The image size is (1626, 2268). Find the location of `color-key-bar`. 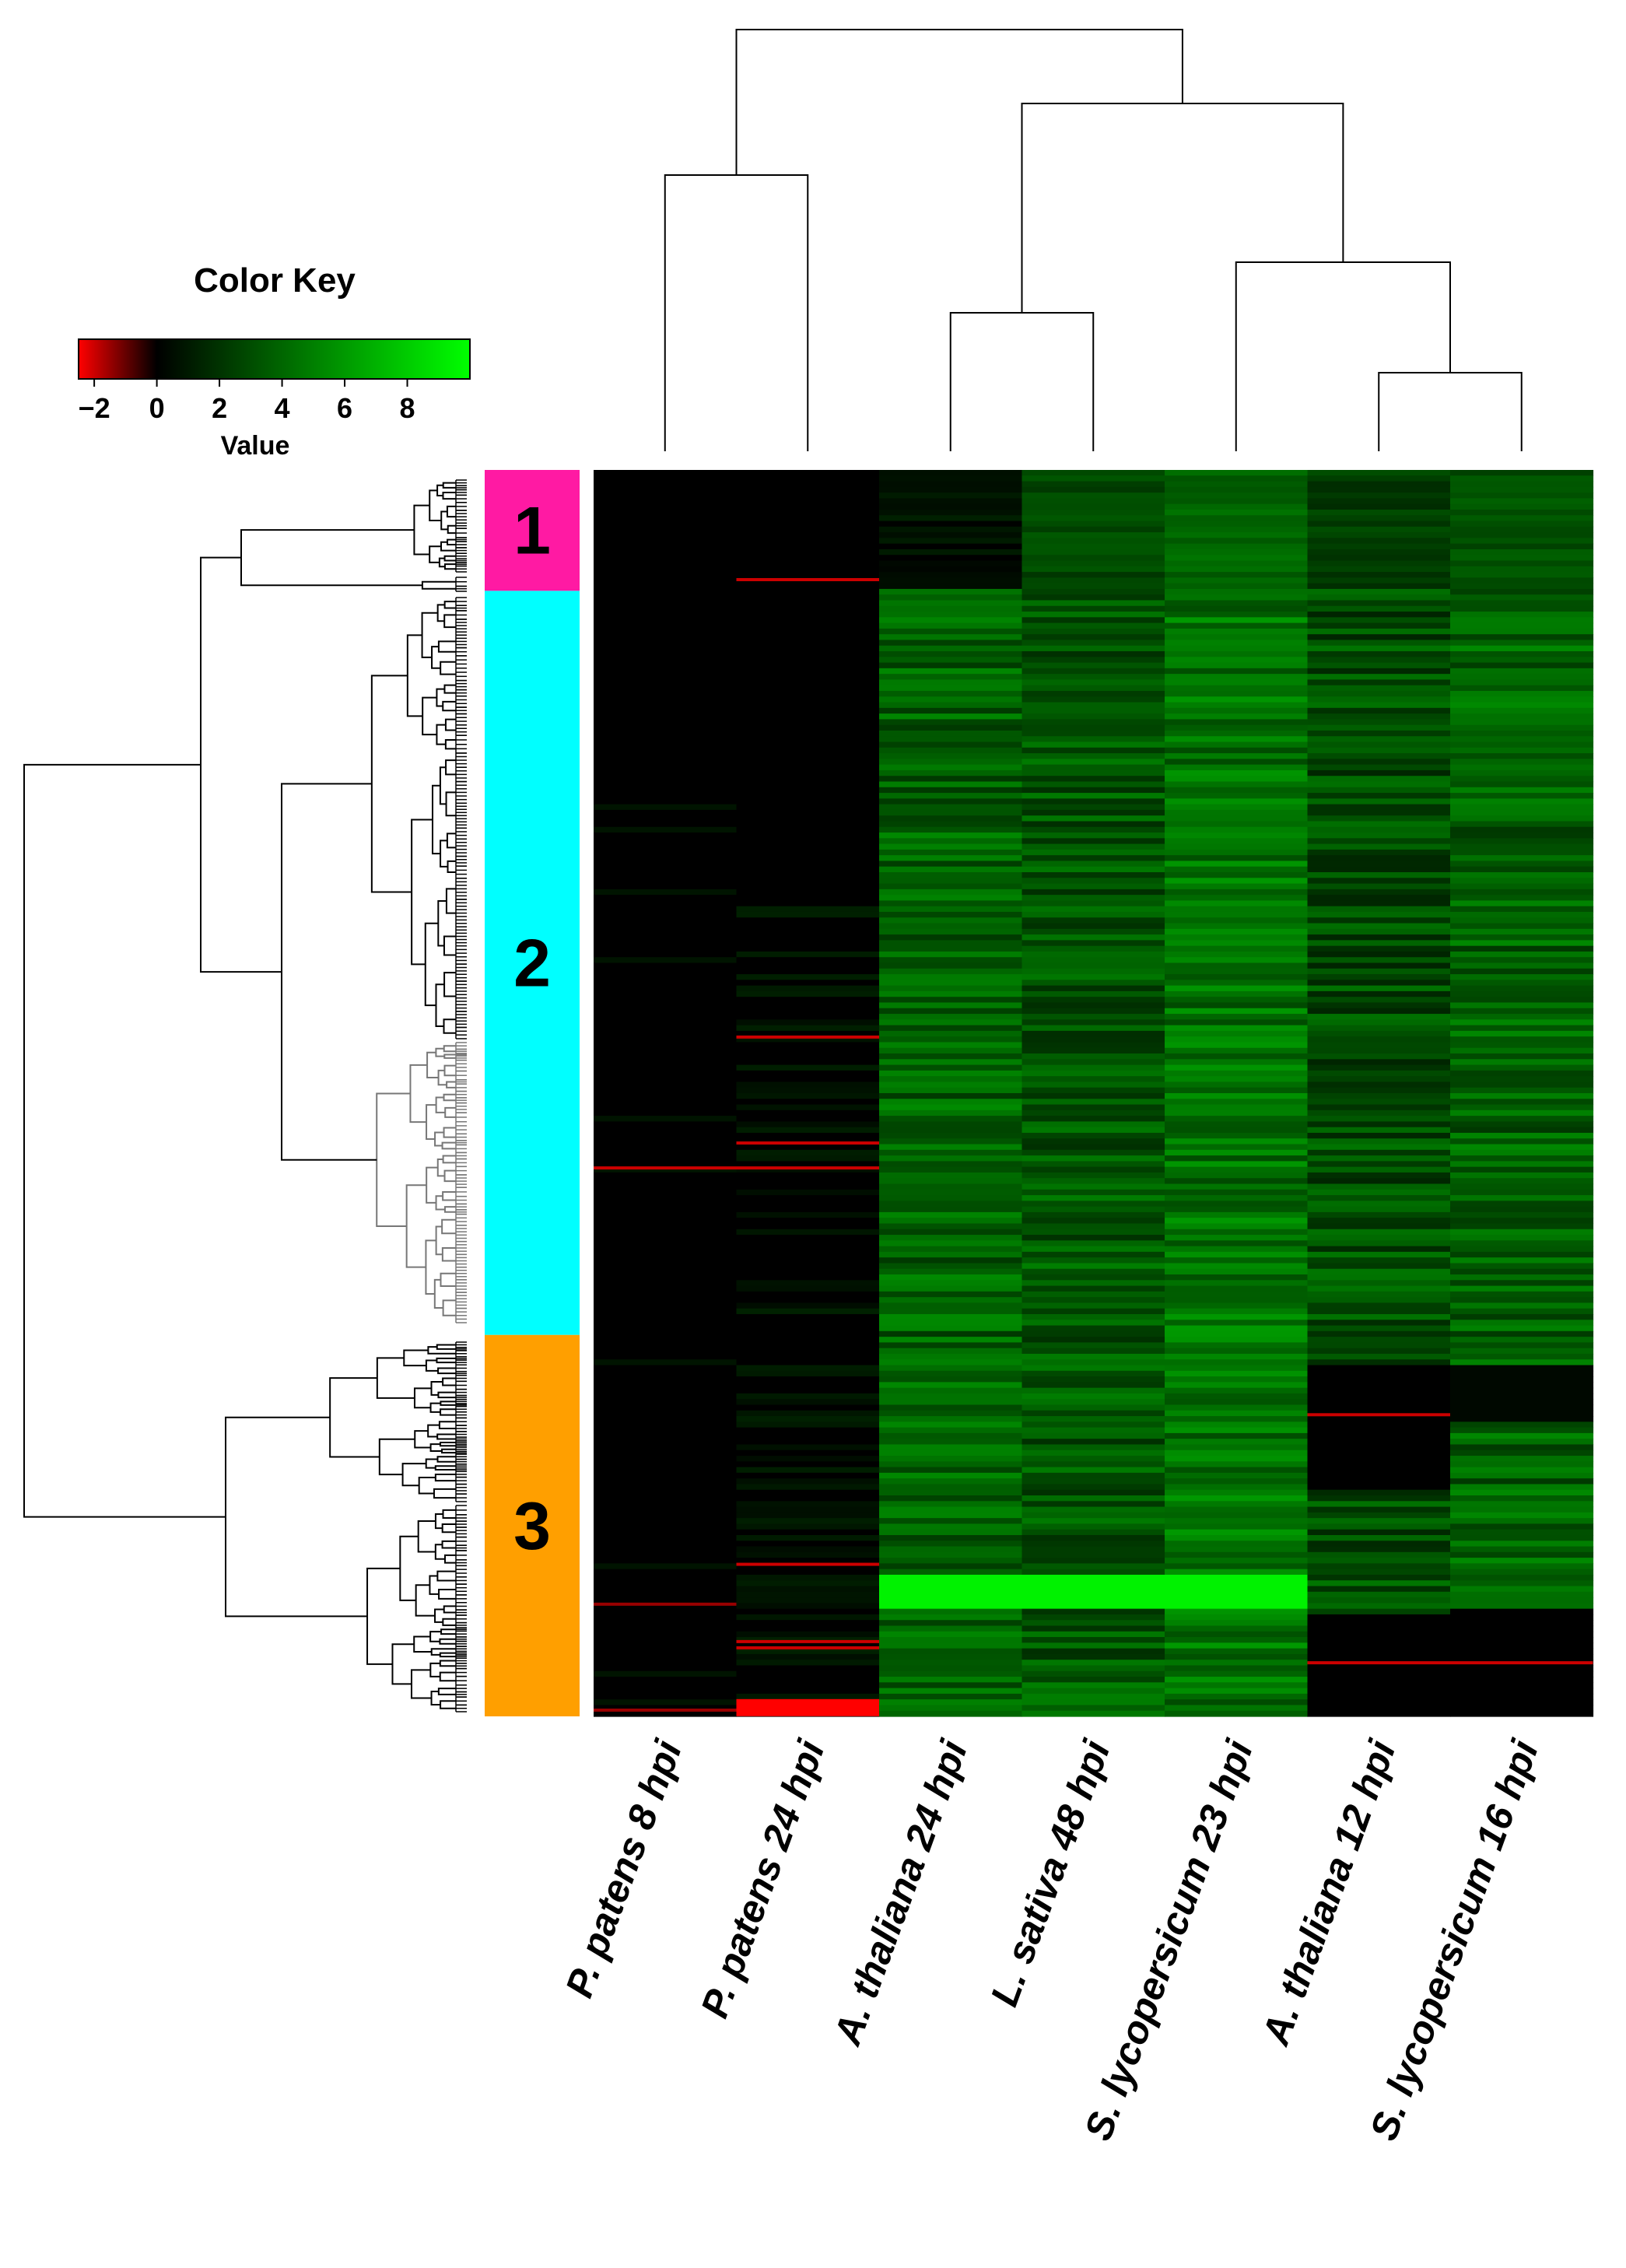

color-key-bar is located at coordinates (274, 359).